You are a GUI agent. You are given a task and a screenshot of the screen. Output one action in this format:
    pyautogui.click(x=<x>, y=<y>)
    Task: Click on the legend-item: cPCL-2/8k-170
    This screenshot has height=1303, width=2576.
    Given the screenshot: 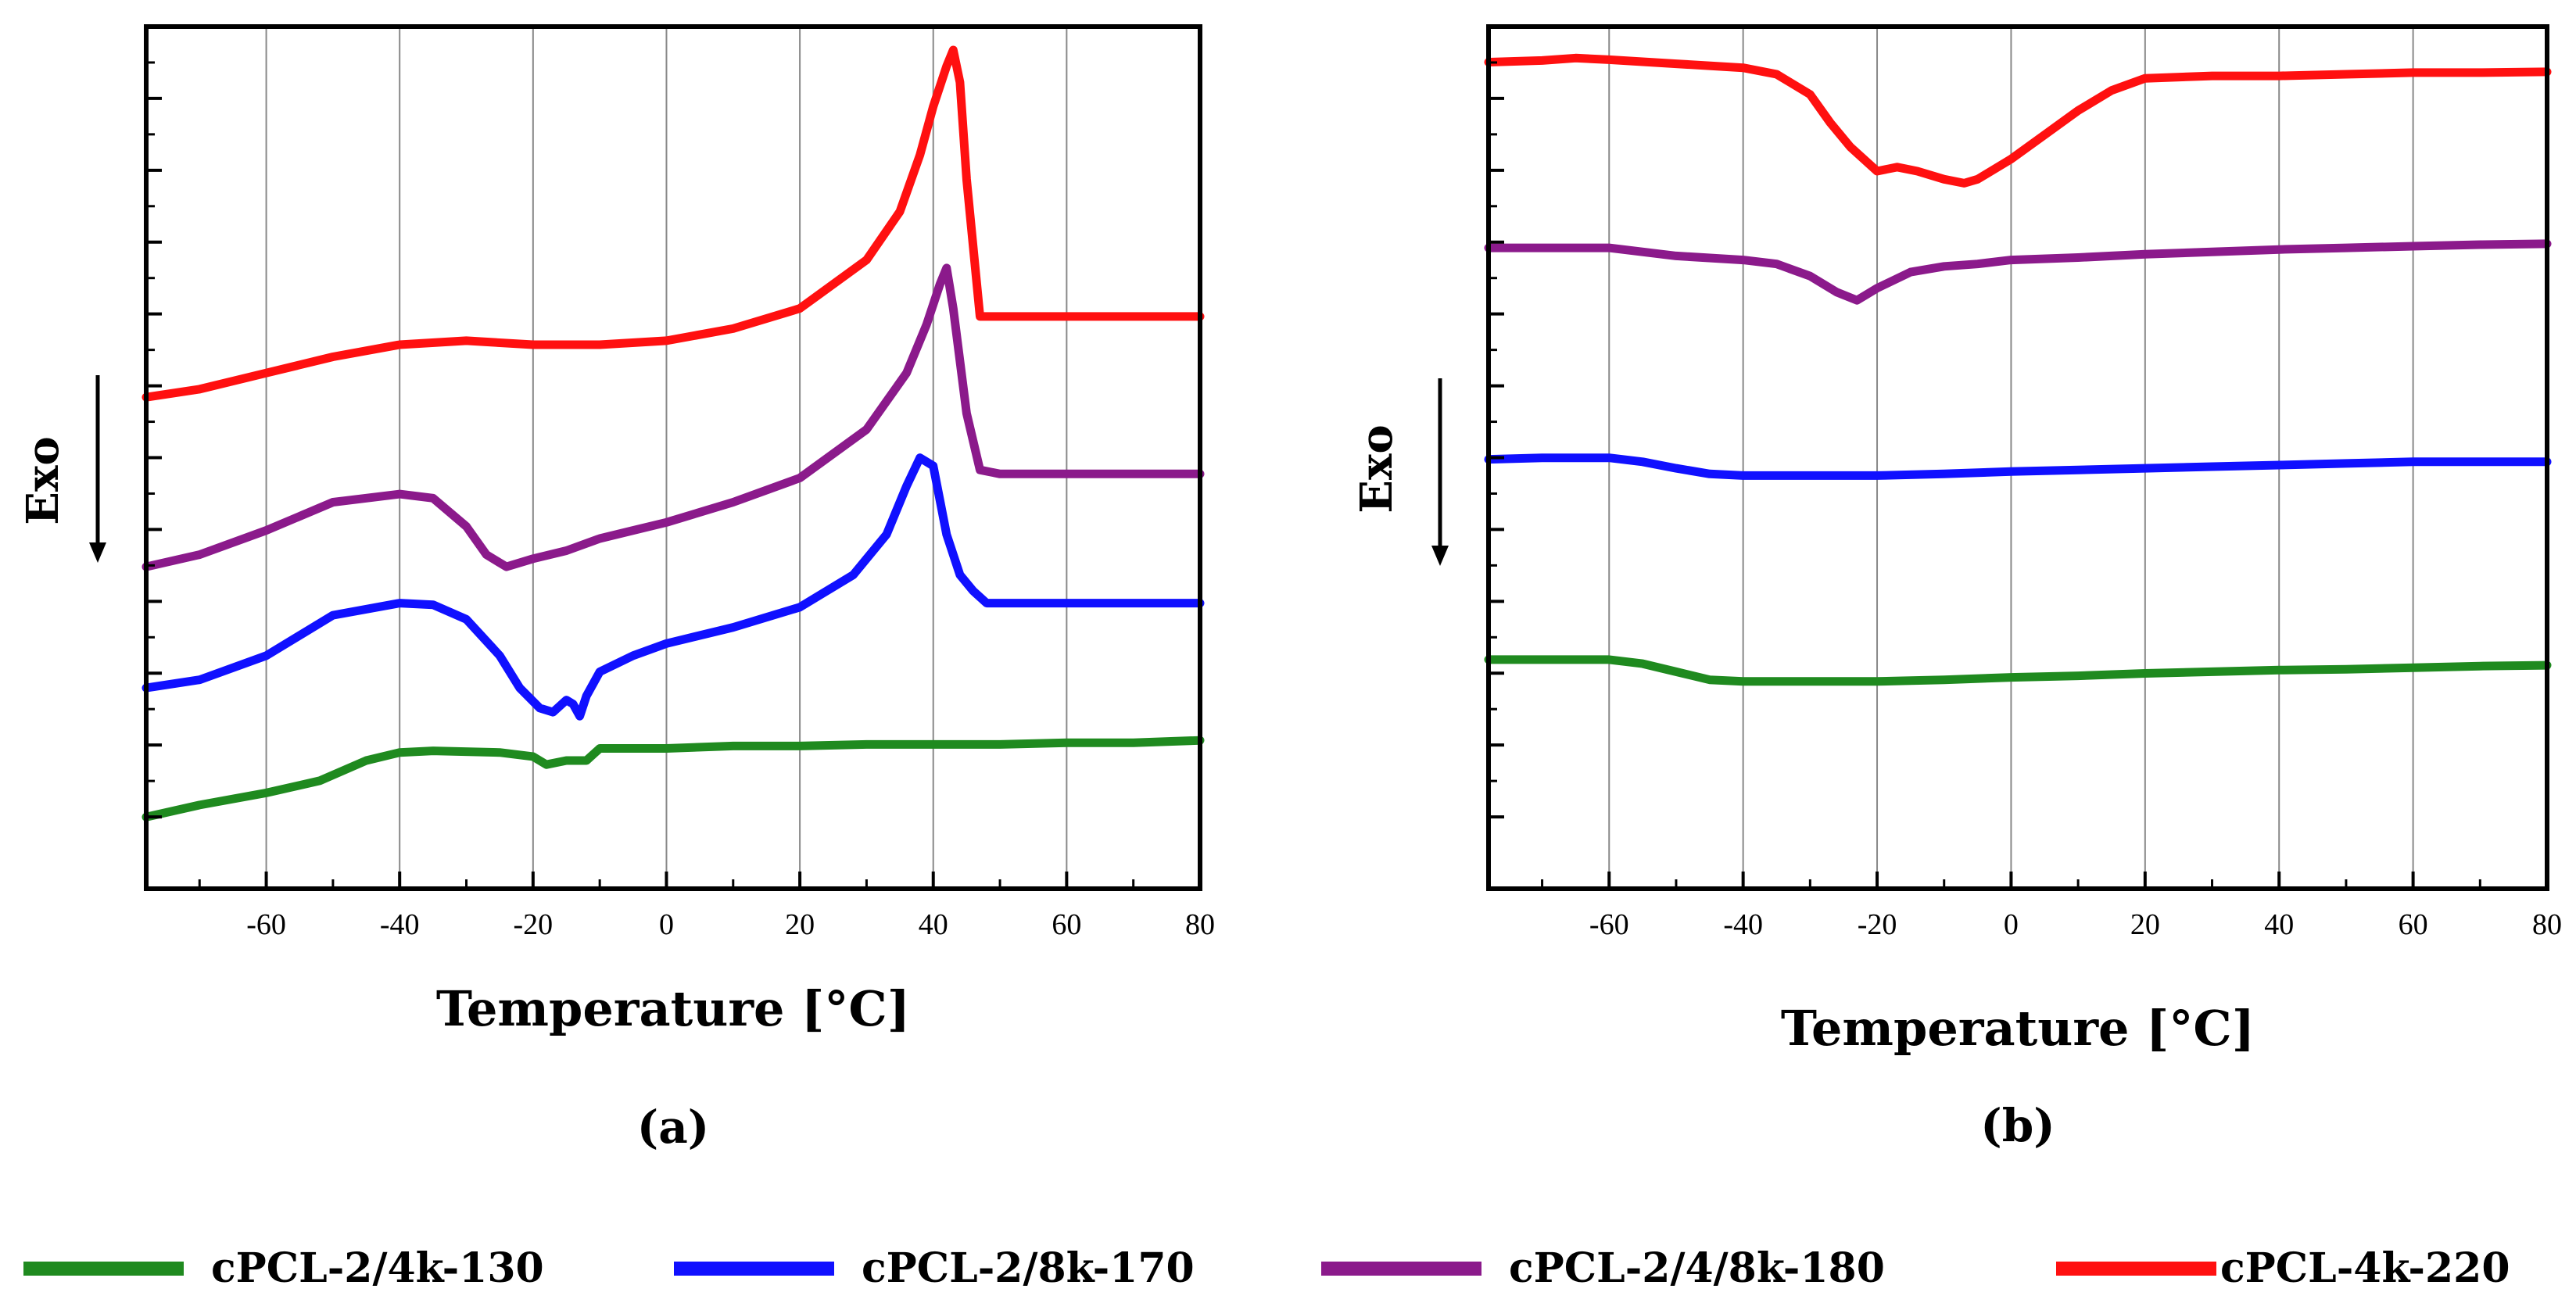 What is the action you would take?
    pyautogui.click(x=934, y=1268)
    